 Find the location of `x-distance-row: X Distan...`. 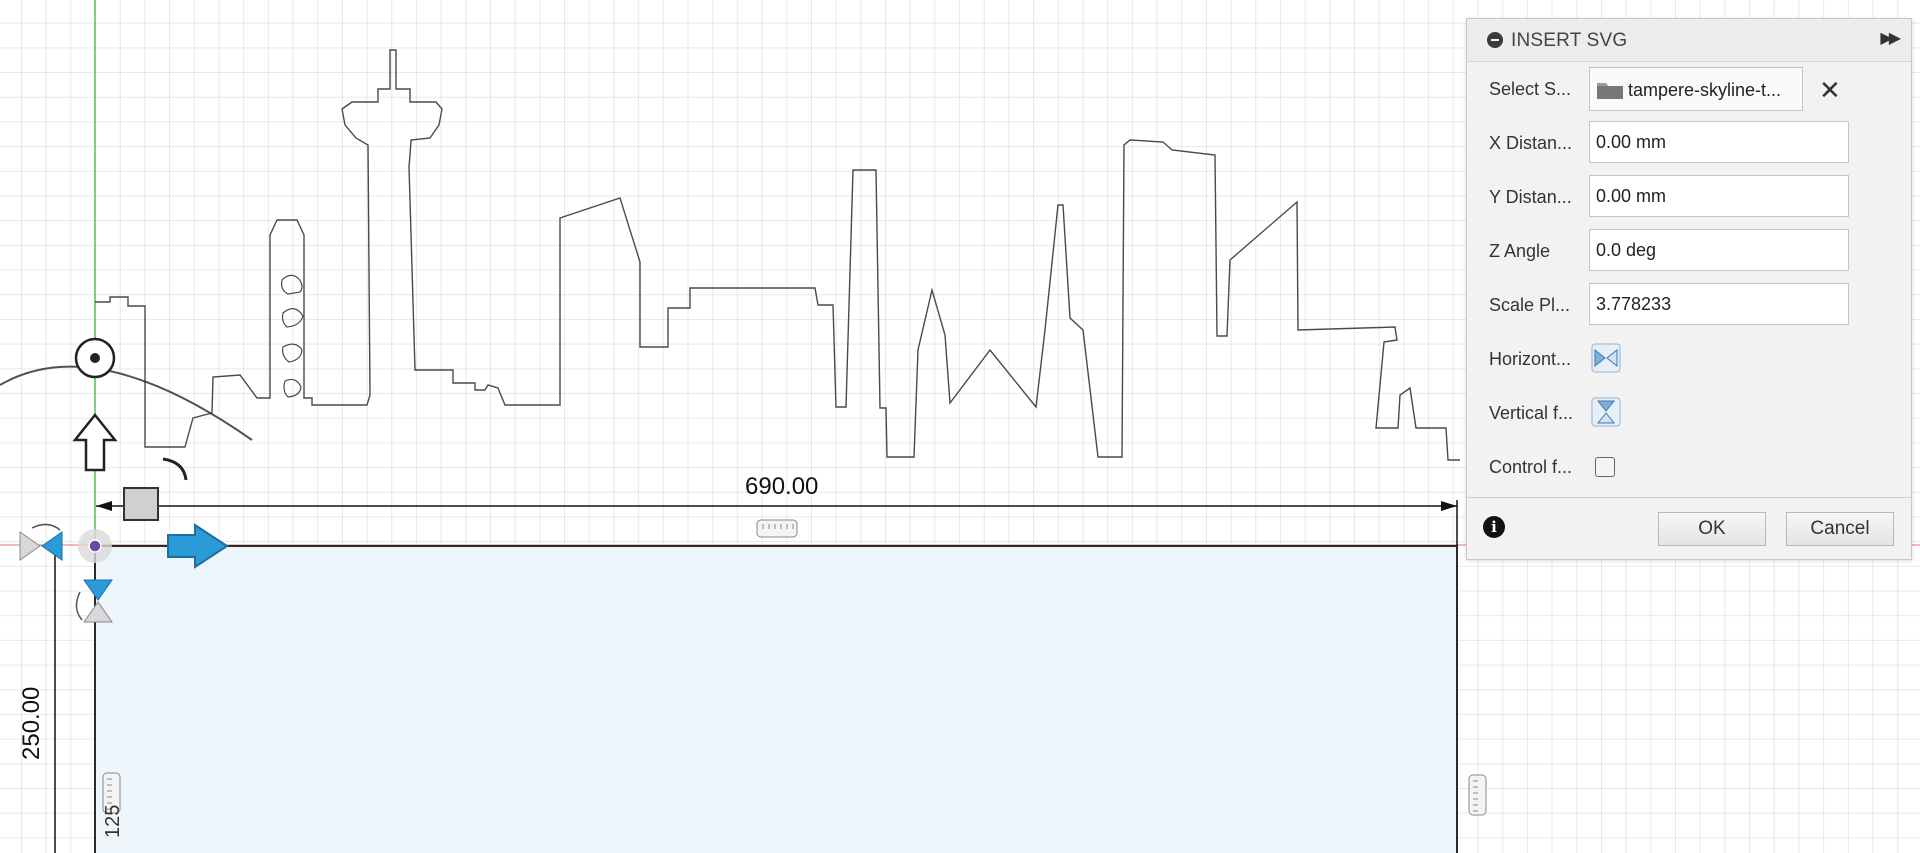

x-distance-row: X Distan... is located at coordinates (1689, 143).